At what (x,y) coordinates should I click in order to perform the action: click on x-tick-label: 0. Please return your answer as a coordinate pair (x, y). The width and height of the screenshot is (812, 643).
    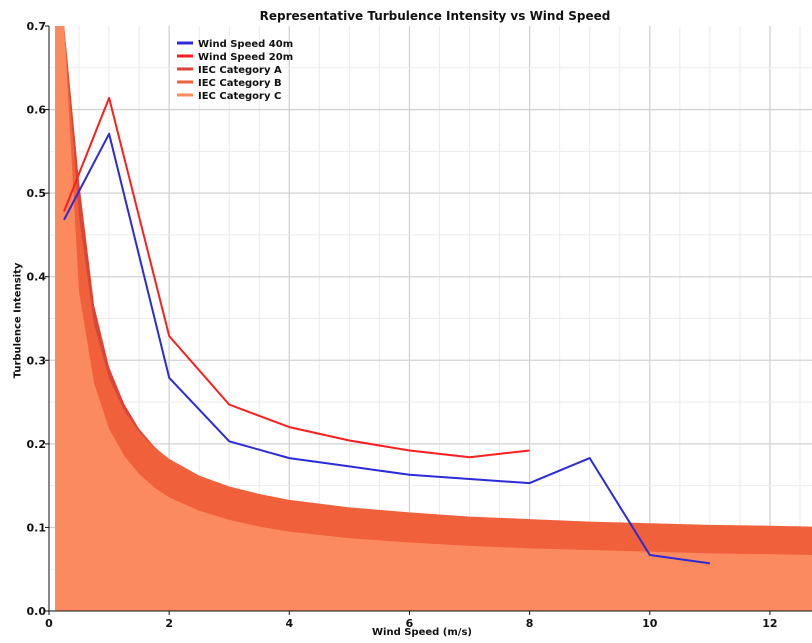
    Looking at the image, I should click on (49, 623).